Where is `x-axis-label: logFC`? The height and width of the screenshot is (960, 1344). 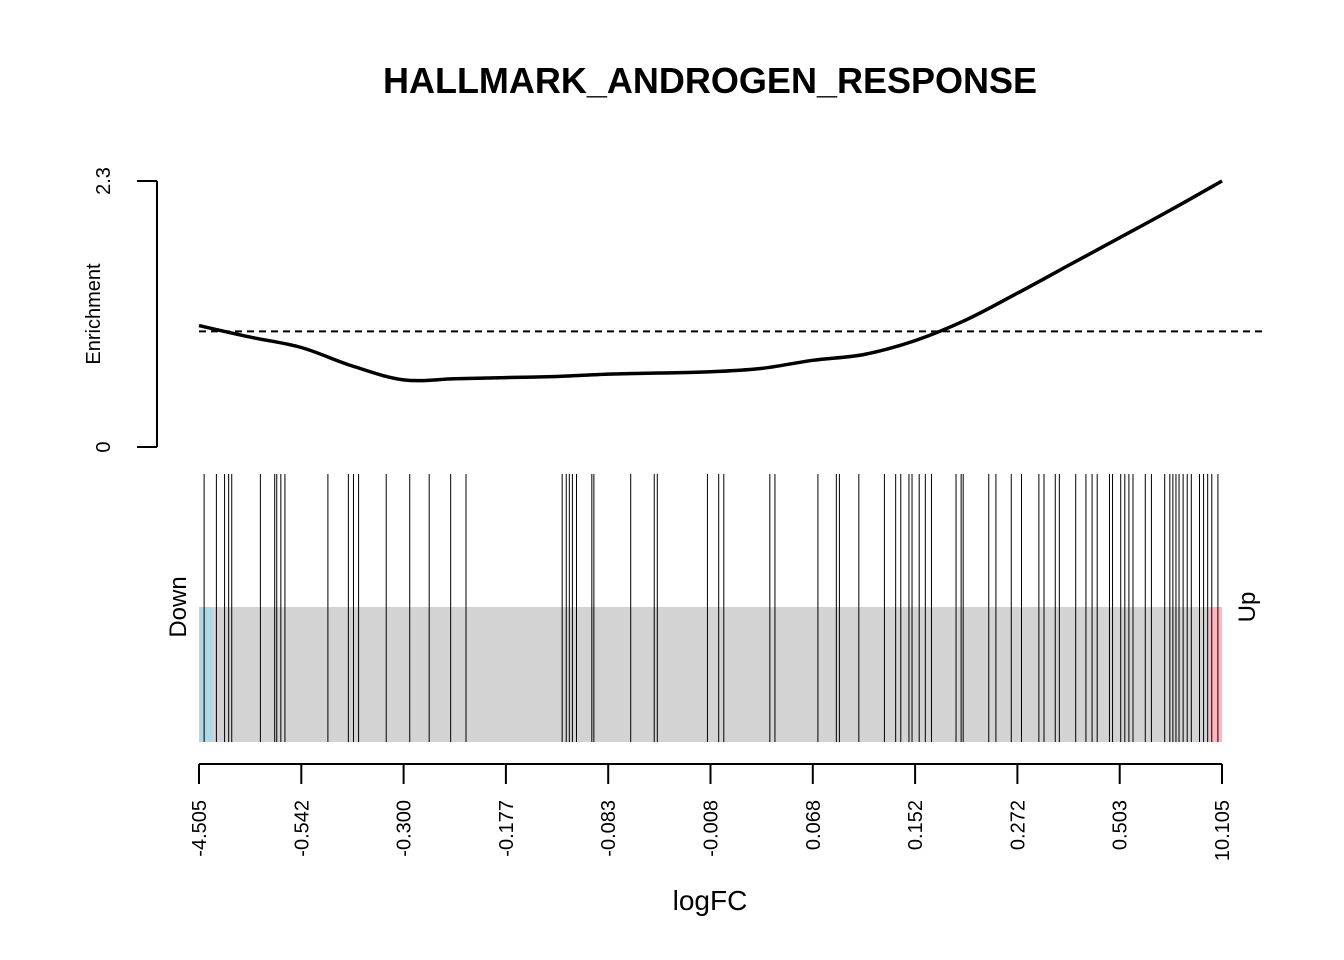
x-axis-label: logFC is located at coordinates (710, 900).